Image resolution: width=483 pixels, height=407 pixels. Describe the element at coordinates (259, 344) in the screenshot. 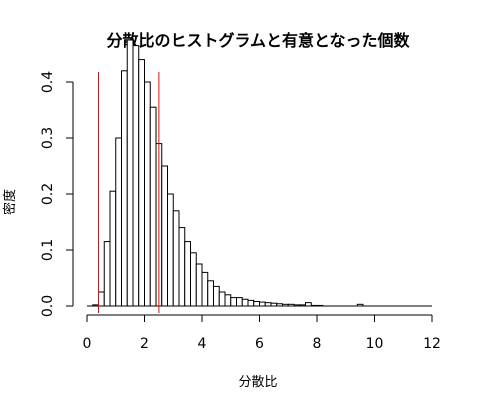

I see `x-tick-label: 6` at that location.